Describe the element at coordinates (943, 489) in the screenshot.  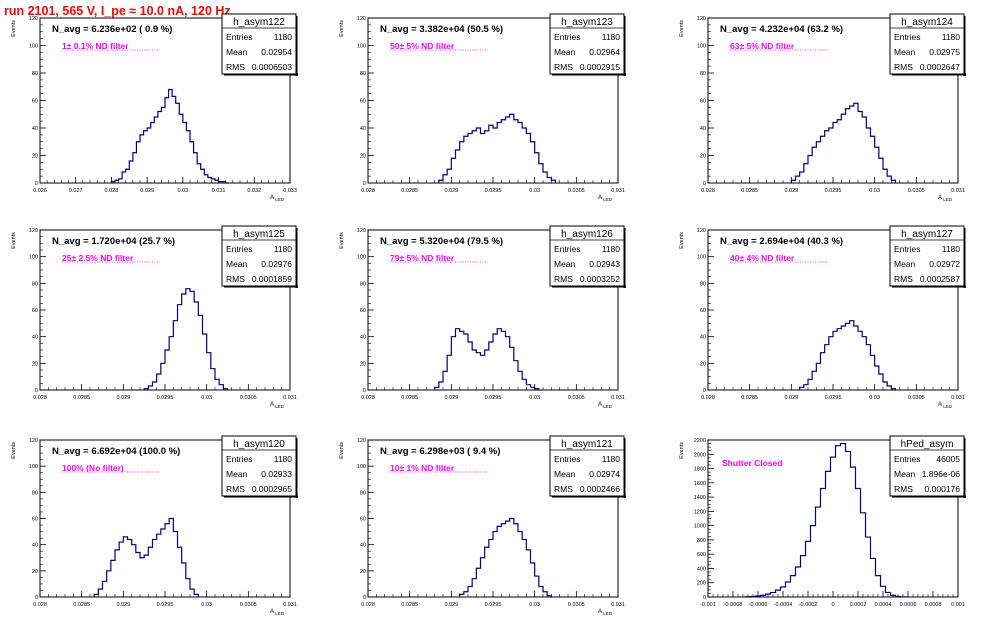
I see `stats-value: 0.000176` at that location.